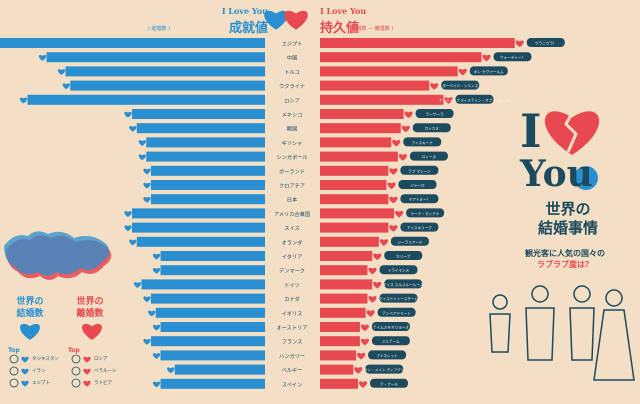 Image resolution: width=640 pixels, height=404 pixels. What do you see at coordinates (403, 256) in the screenshot?
I see `callout-text: カリーブ` at bounding box center [403, 256].